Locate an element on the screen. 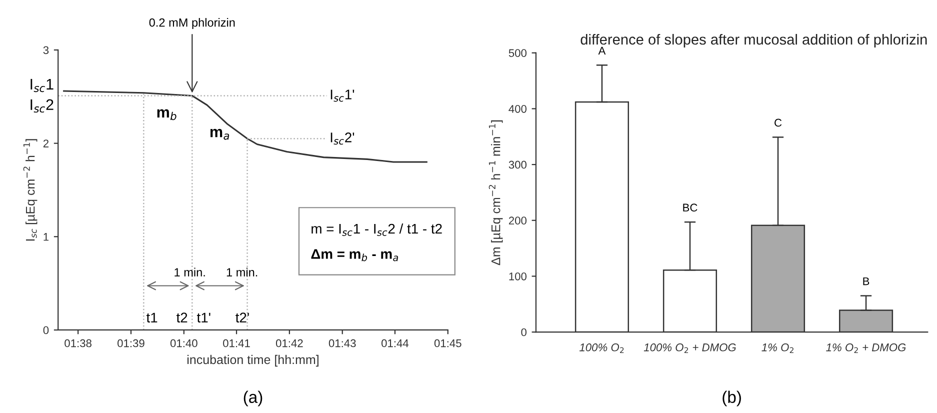  y-tick-label: 100 is located at coordinates (518, 276).